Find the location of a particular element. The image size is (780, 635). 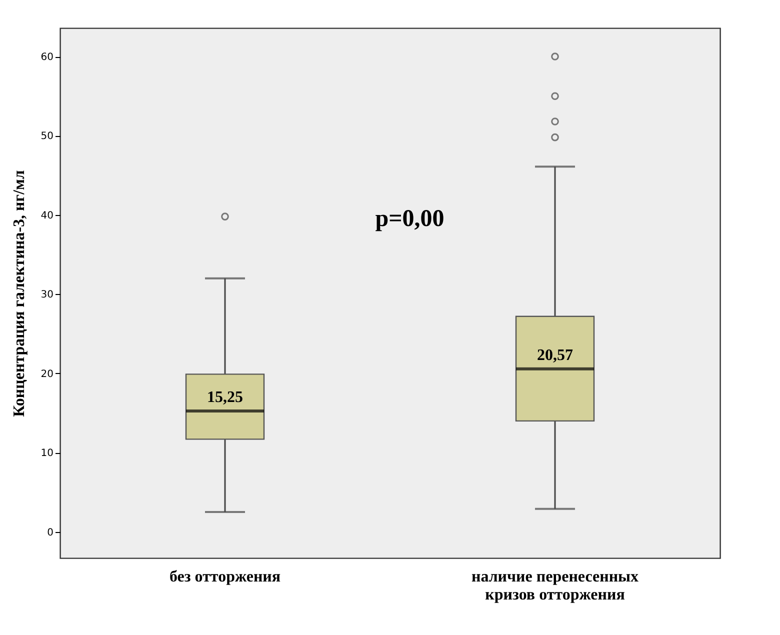

y-tick-label: 60 is located at coordinates (47, 58).